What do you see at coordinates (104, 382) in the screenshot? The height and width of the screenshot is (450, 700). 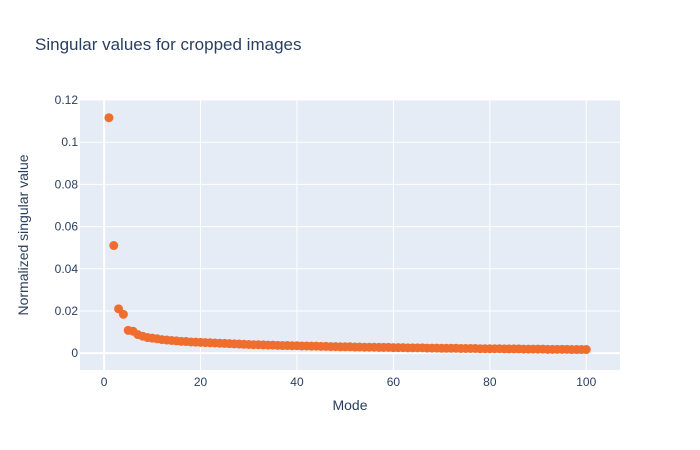 I see `x-tick-label: 0` at bounding box center [104, 382].